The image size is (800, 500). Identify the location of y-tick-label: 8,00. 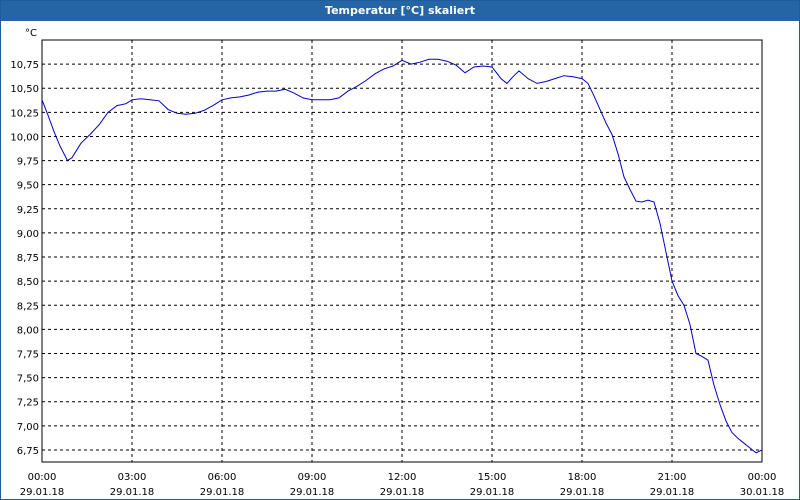
(28, 330).